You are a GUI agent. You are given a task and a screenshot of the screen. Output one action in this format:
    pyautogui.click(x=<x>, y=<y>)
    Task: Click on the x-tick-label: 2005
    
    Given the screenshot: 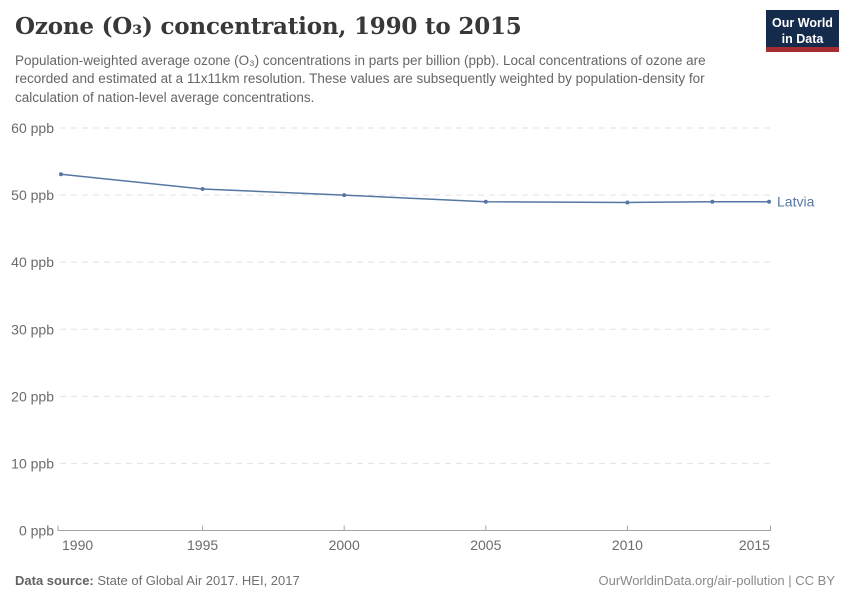 What is the action you would take?
    pyautogui.click(x=485, y=545)
    